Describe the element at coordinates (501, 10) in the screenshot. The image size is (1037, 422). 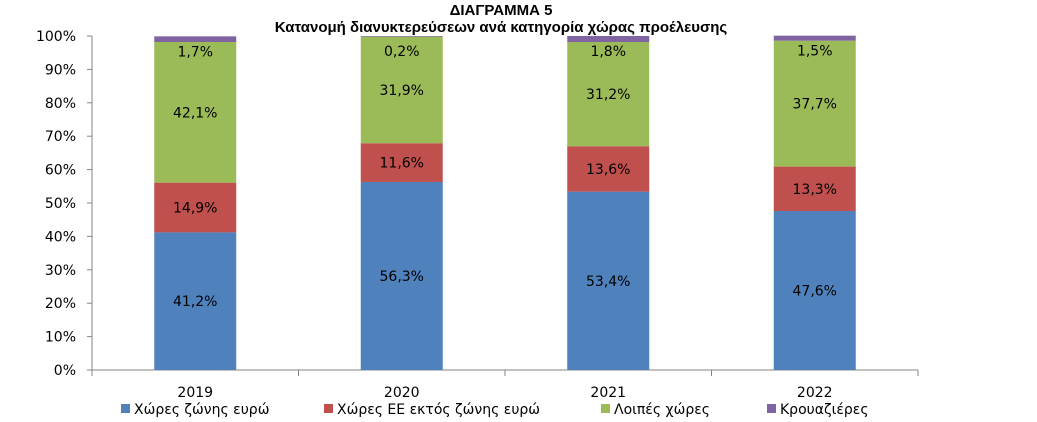
I see `chart-title: ΔΙΑΓΡΑΜΜΑ 5` at that location.